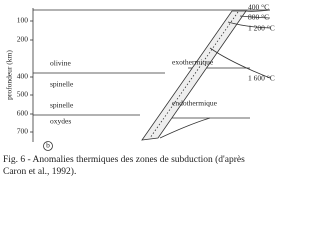 The width and height of the screenshot is (320, 240). What do you see at coordinates (23, 94) in the screenshot?
I see `tick-label: 500` at bounding box center [23, 94].